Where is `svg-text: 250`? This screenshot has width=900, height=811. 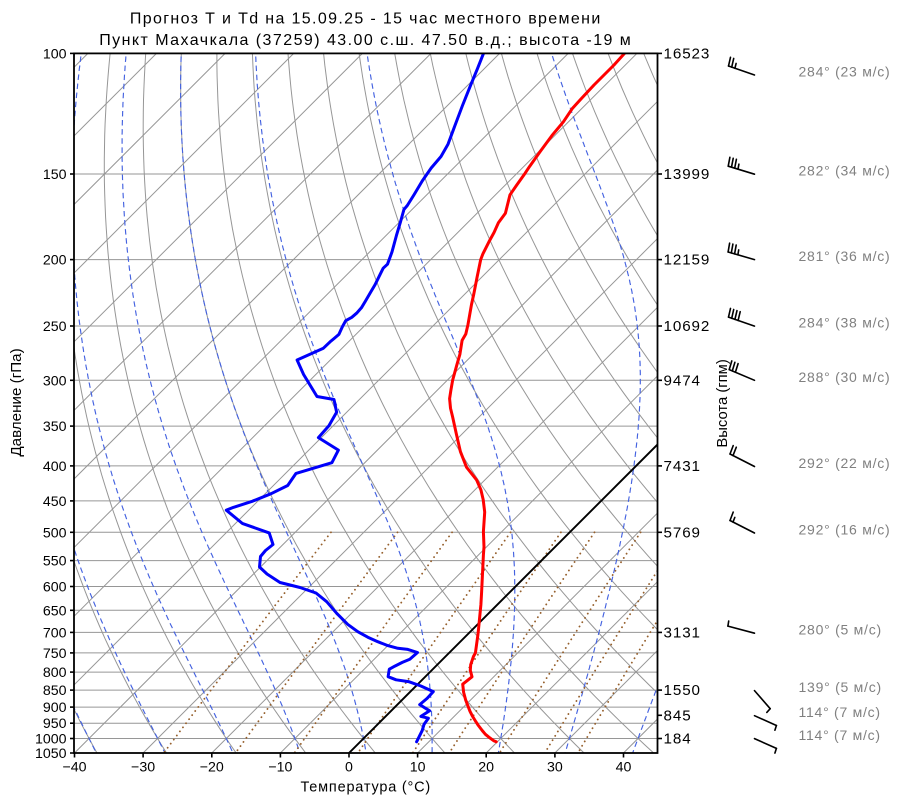 svg-text: 250 is located at coordinates (55, 327).